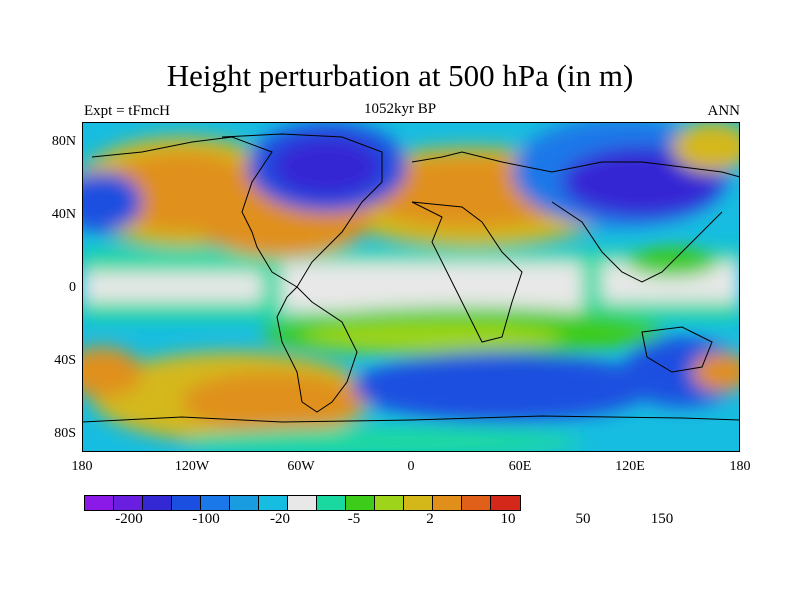 This screenshot has width=800, height=600. What do you see at coordinates (72, 287) in the screenshot?
I see `lat-label-0: 0` at bounding box center [72, 287].